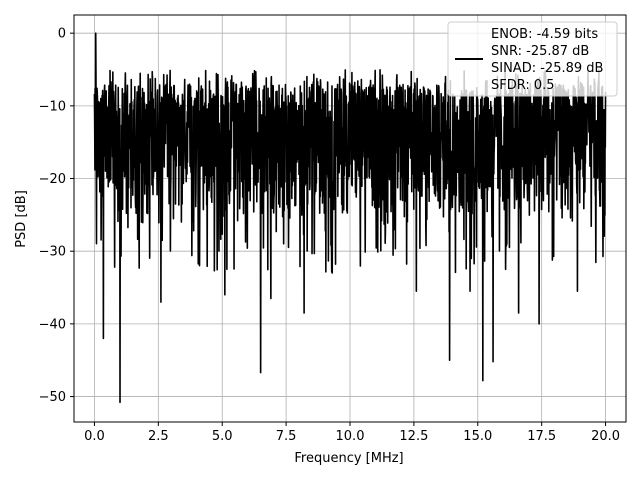 This screenshot has height=480, width=640. What do you see at coordinates (348, 458) in the screenshot?
I see `x-axis-label: Frequency [MHz]` at bounding box center [348, 458].